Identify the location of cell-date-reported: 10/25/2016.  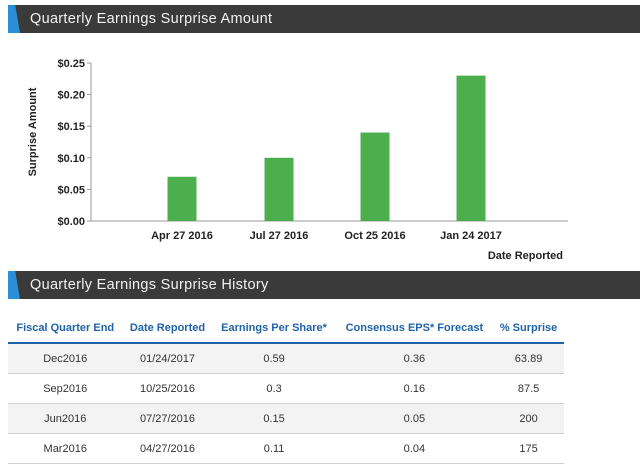
(167, 388).